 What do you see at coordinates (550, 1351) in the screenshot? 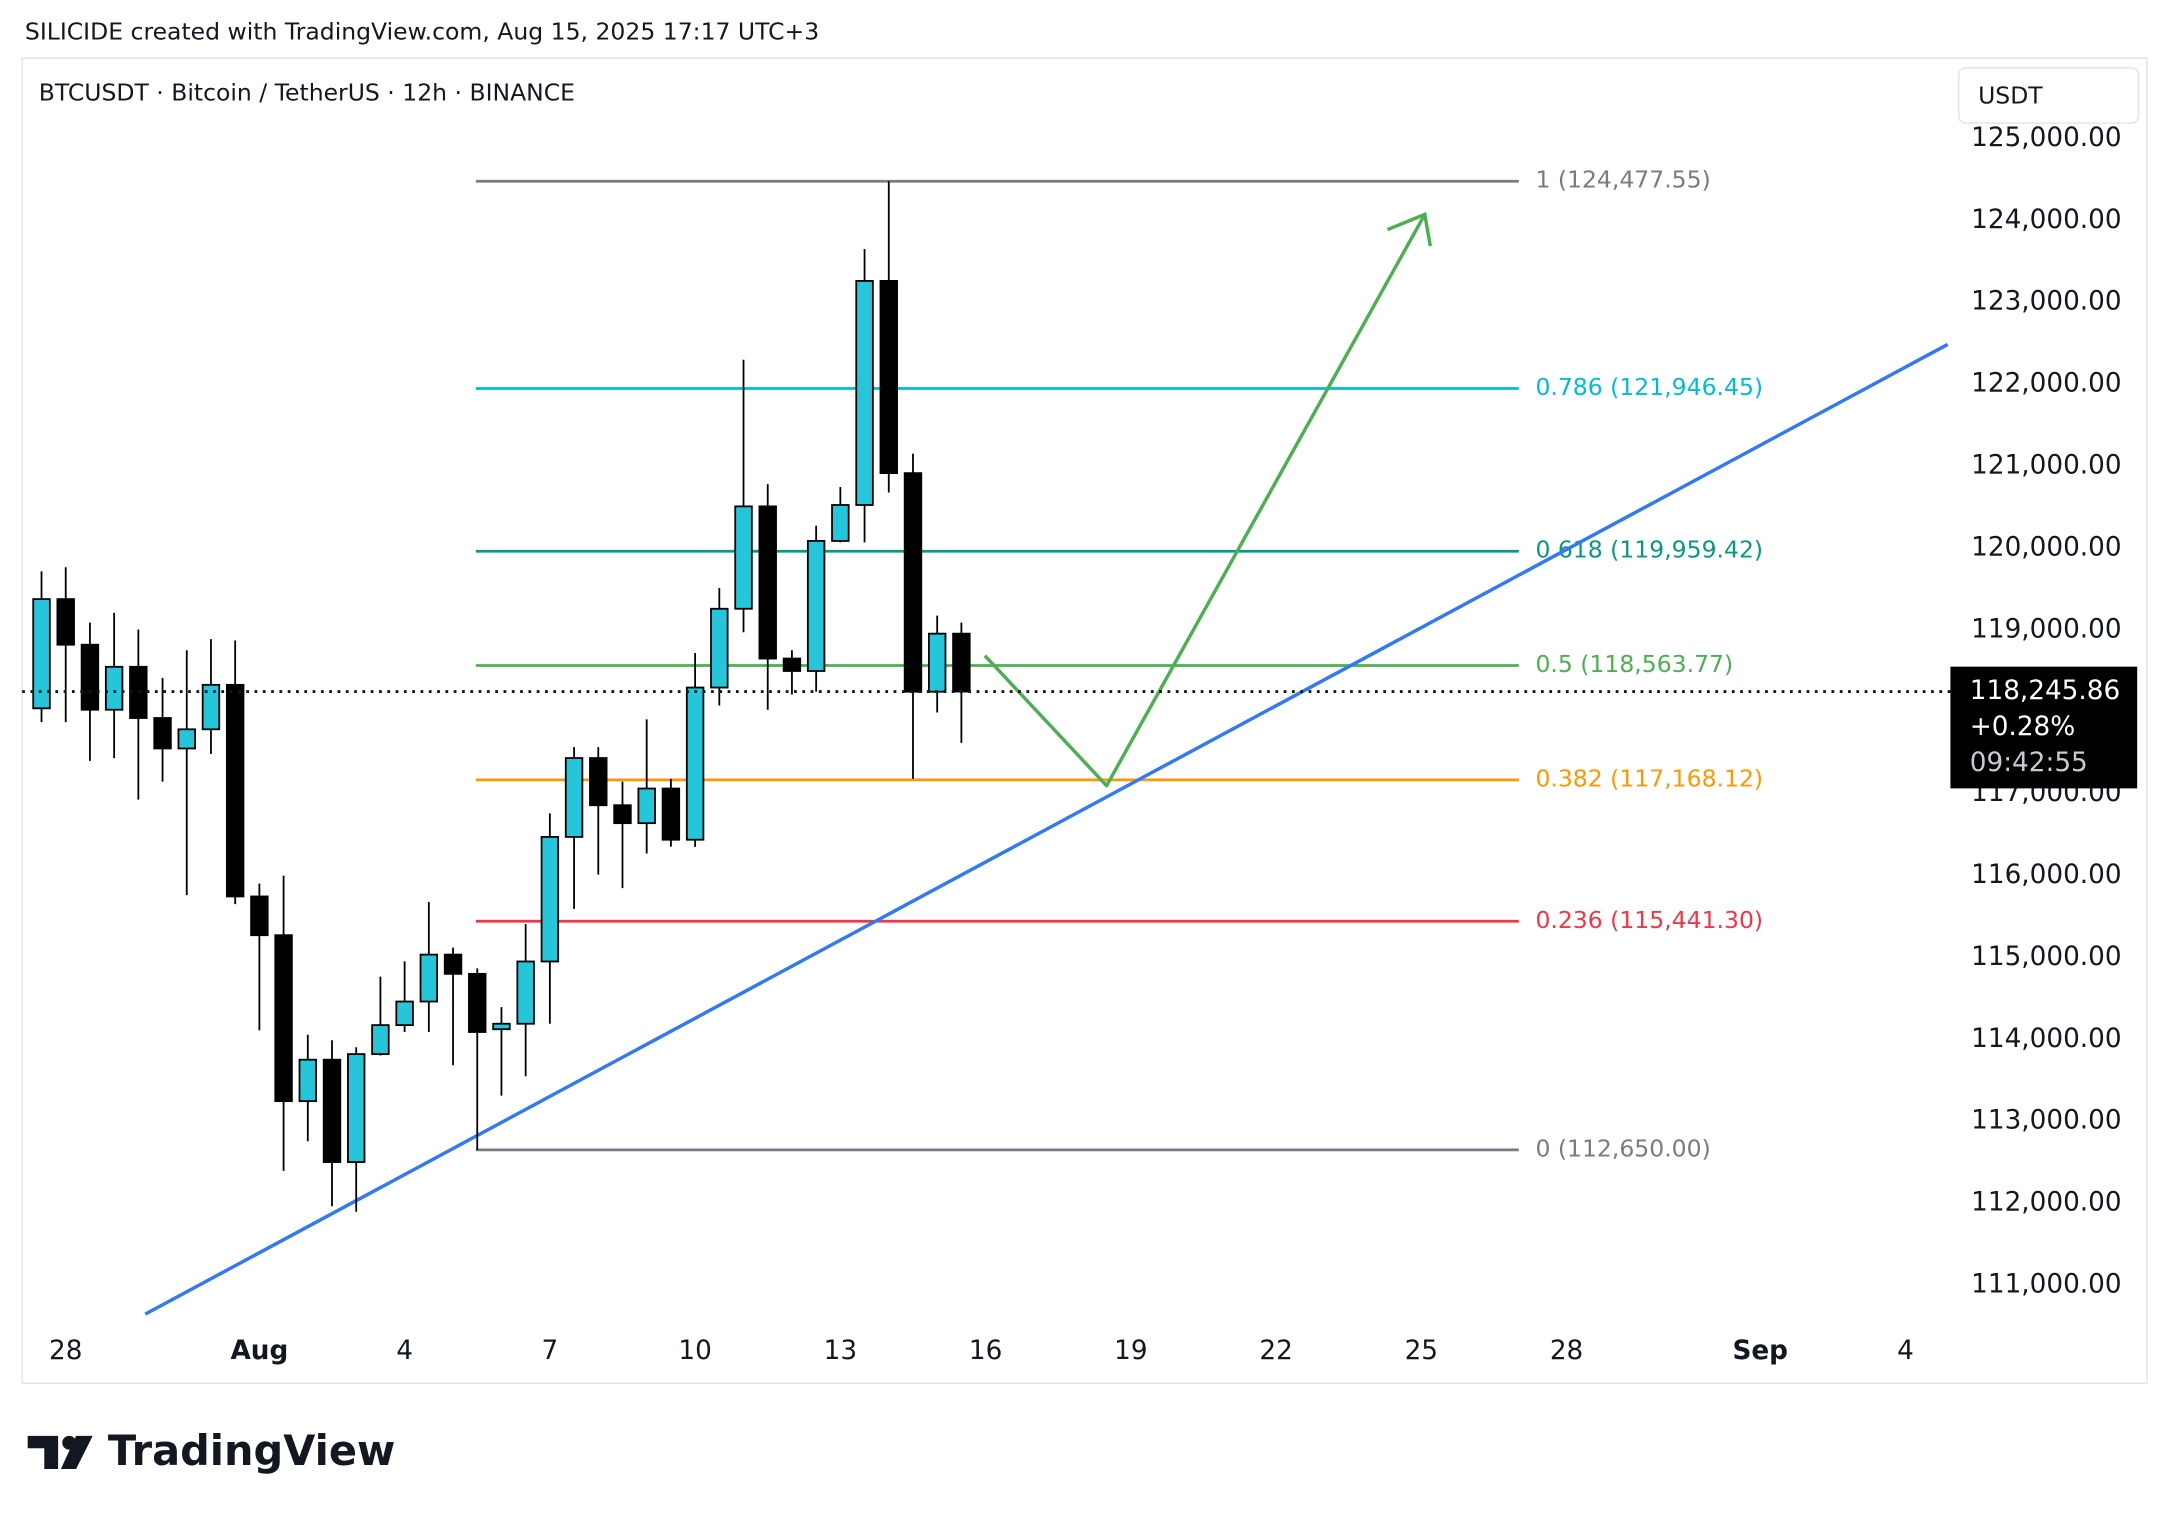
I see `x-tick-label: 7` at bounding box center [550, 1351].